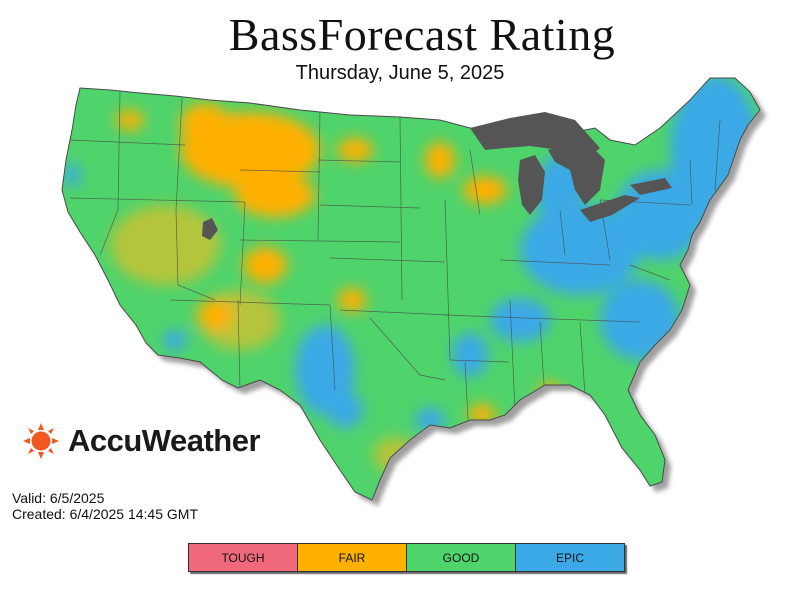 The image size is (800, 600). What do you see at coordinates (651, 186) in the screenshot?
I see `lake-ontario` at bounding box center [651, 186].